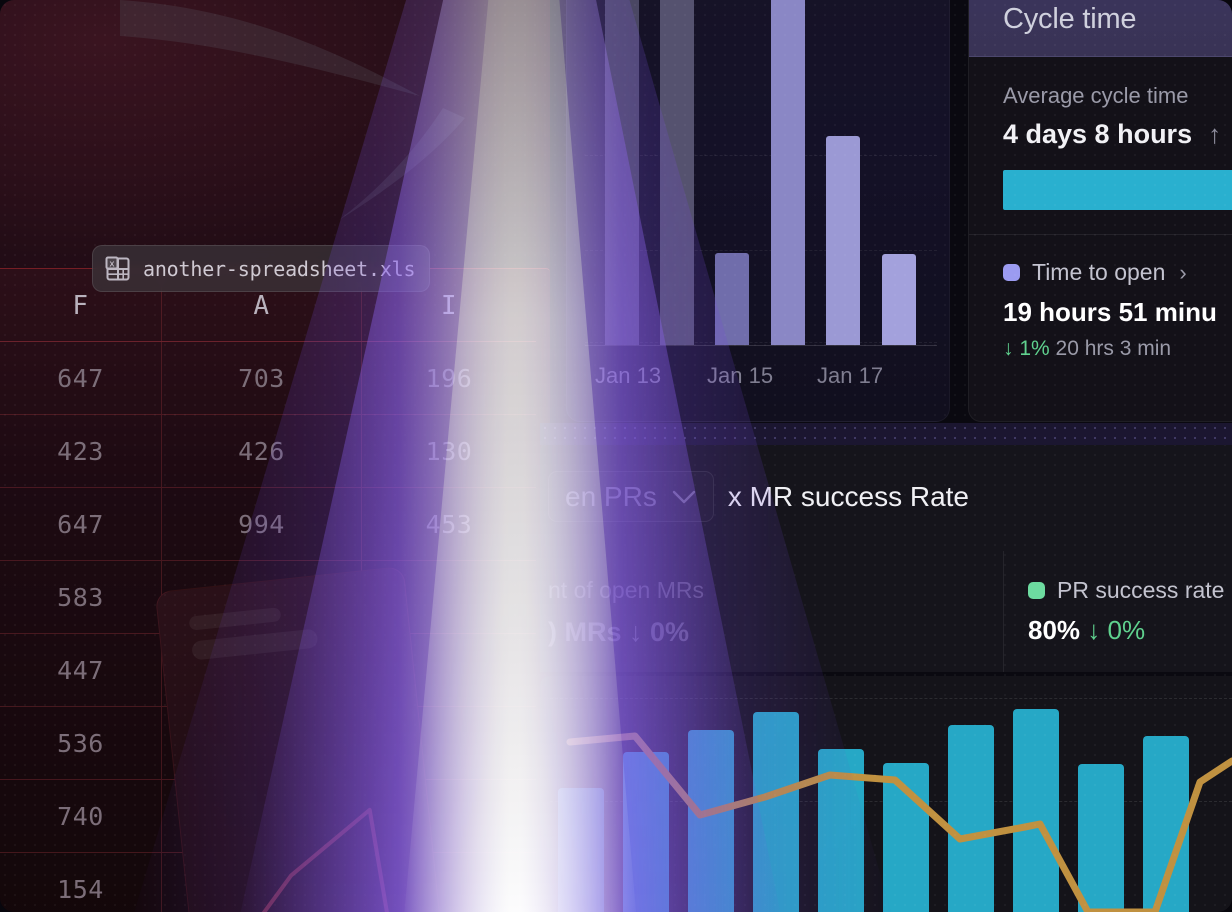  I want to click on file-chip-label: another-spreadsheet.xls, so click(279, 268).